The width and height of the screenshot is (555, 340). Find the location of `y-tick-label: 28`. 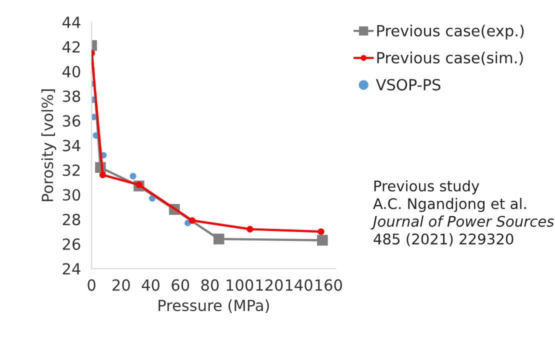

y-tick-label: 28 is located at coordinates (71, 220).